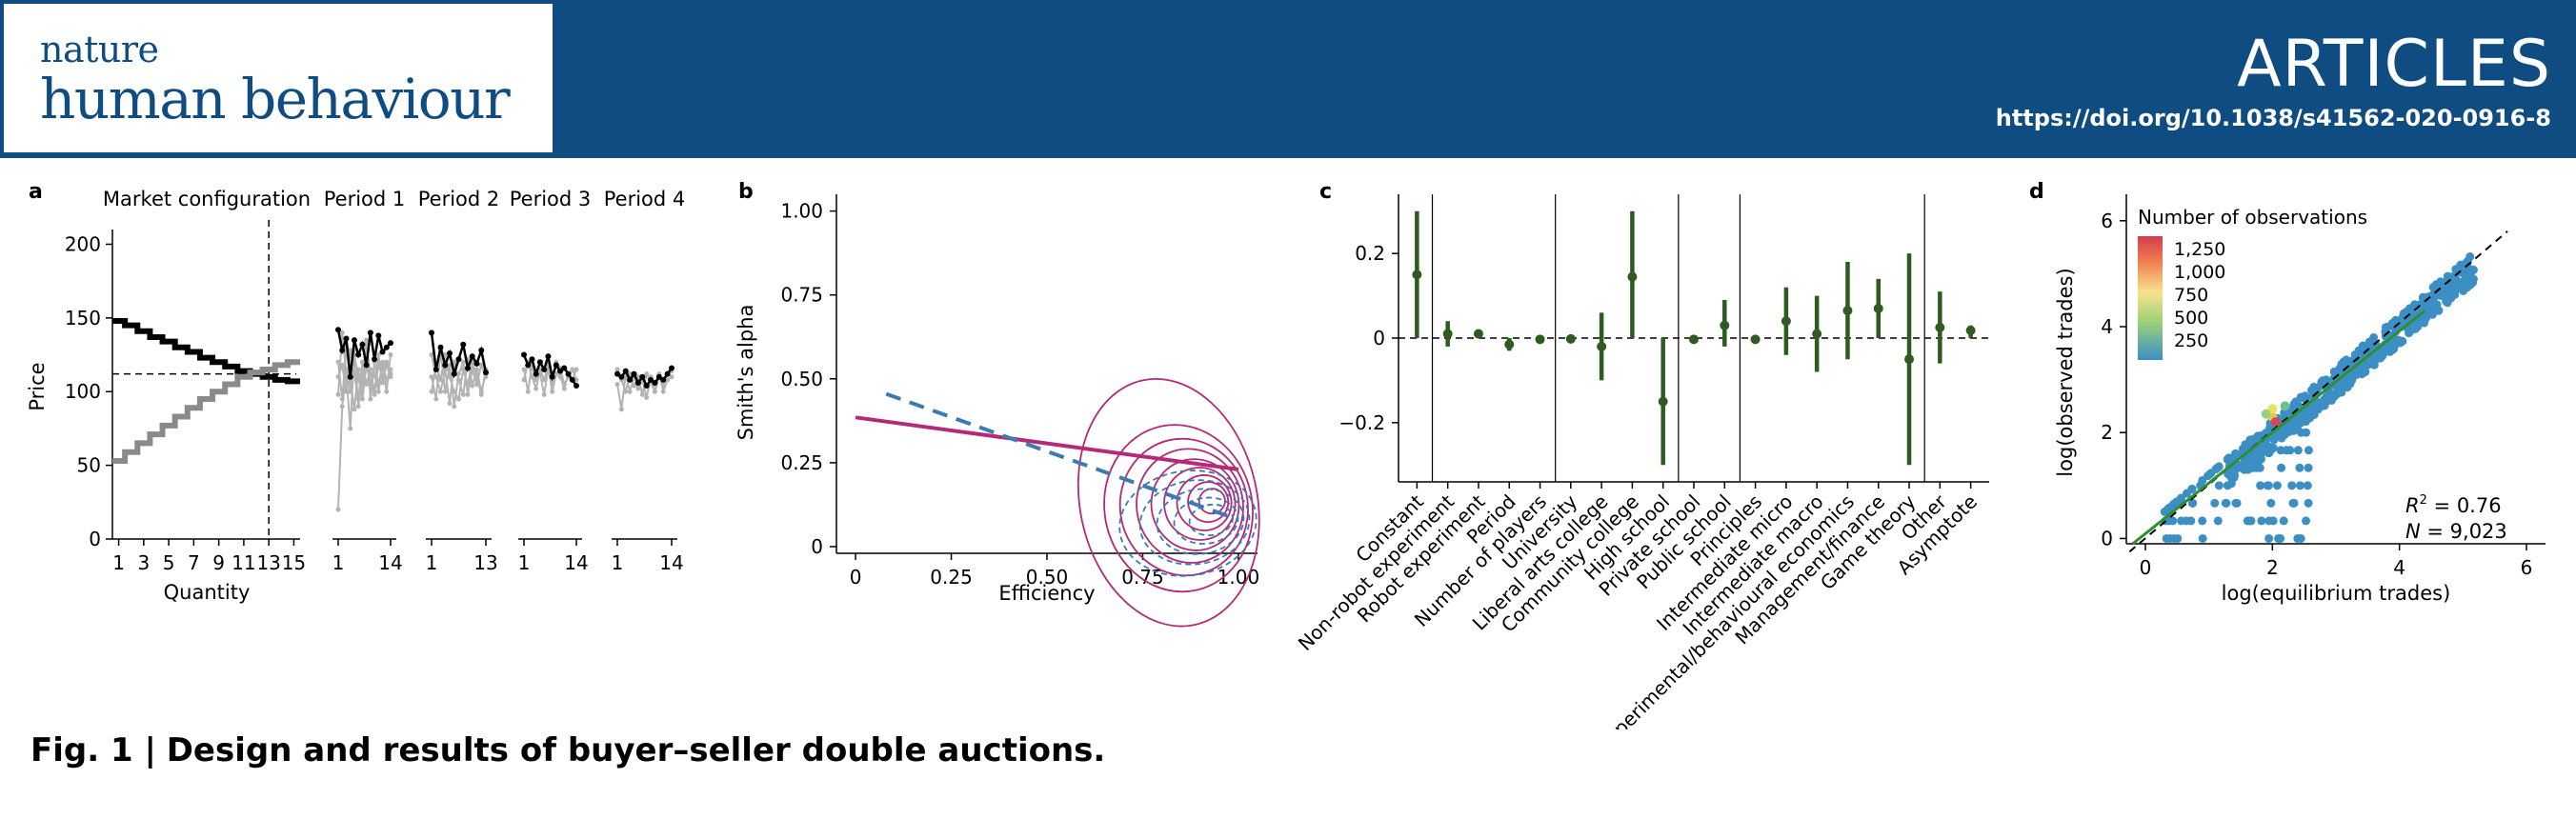 This screenshot has width=2576, height=819. I want to click on panel-b-y-tick-label: 0.25, so click(802, 463).